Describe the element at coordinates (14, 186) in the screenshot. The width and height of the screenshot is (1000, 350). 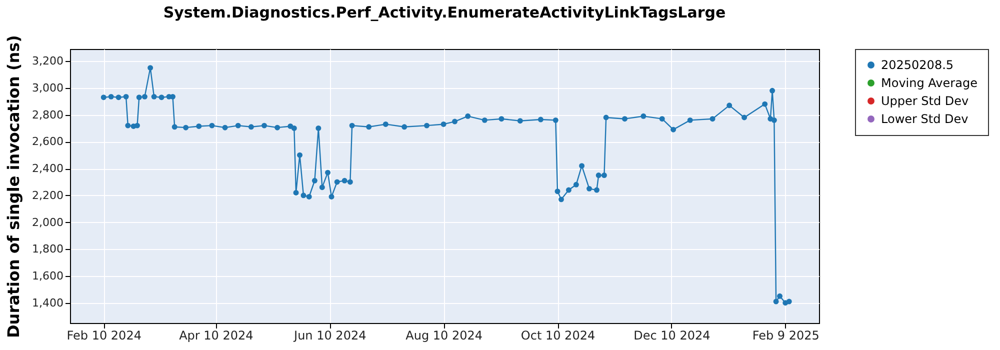
I see `y-axis-title: Duration of single invocation (ns)` at that location.